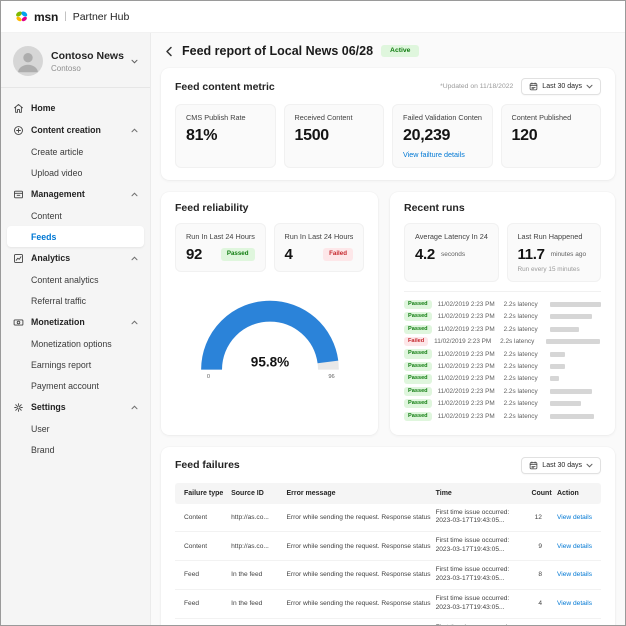  I want to click on column-header-count: Count, so click(539, 493).